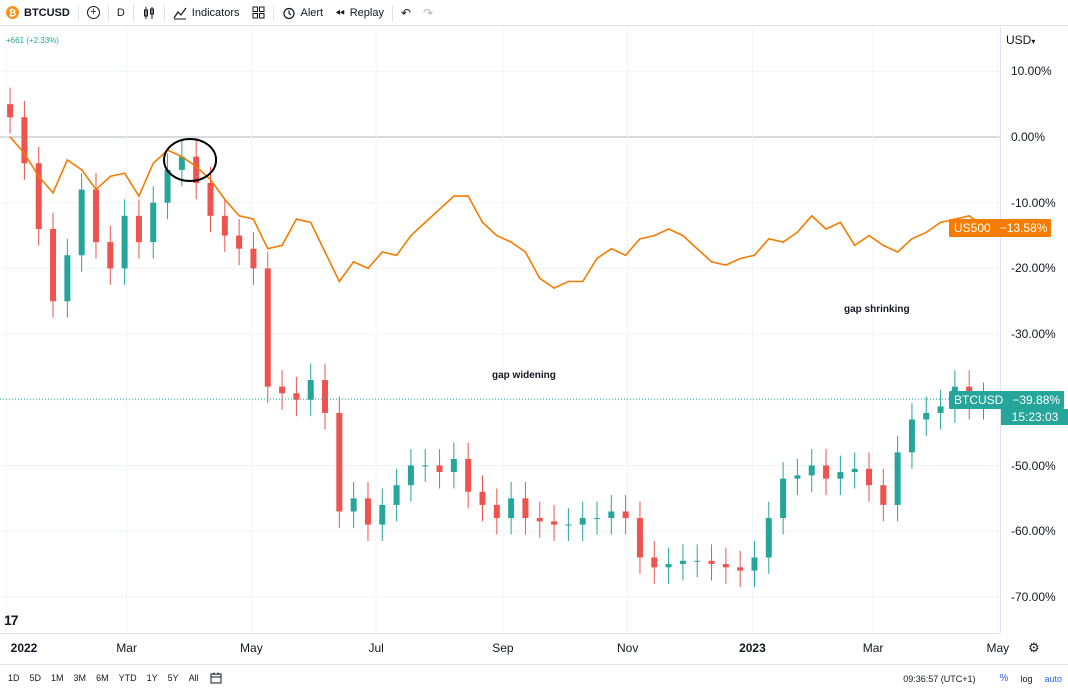 The height and width of the screenshot is (691, 1068). What do you see at coordinates (11, 620) in the screenshot?
I see `tradingview-logo-icon: 17` at bounding box center [11, 620].